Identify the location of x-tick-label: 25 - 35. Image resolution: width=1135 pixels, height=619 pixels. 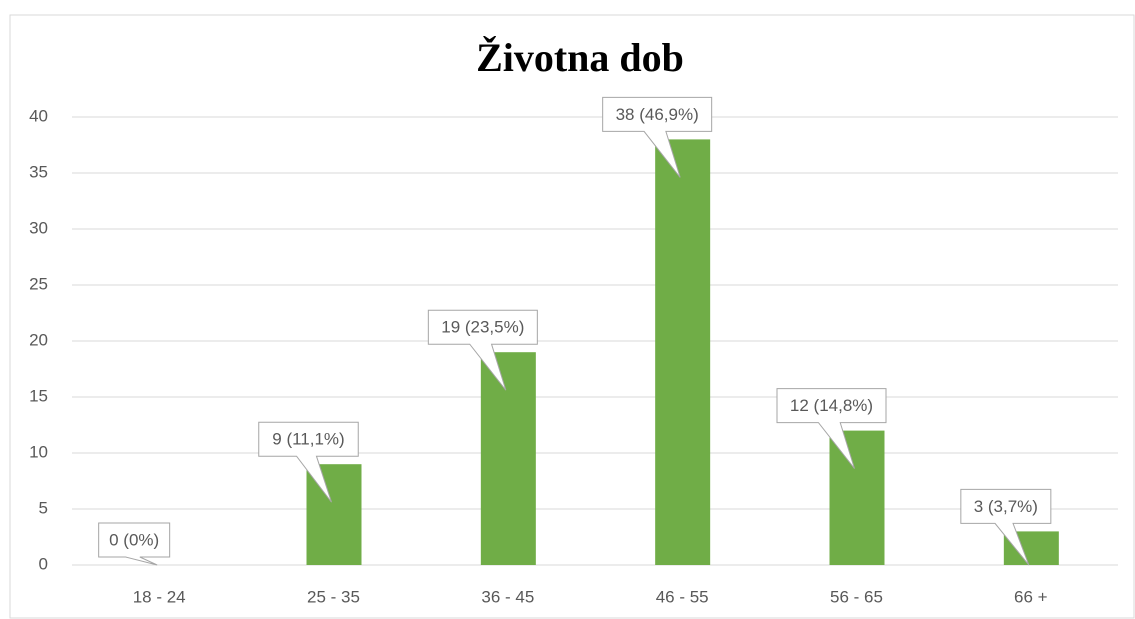
(333, 596).